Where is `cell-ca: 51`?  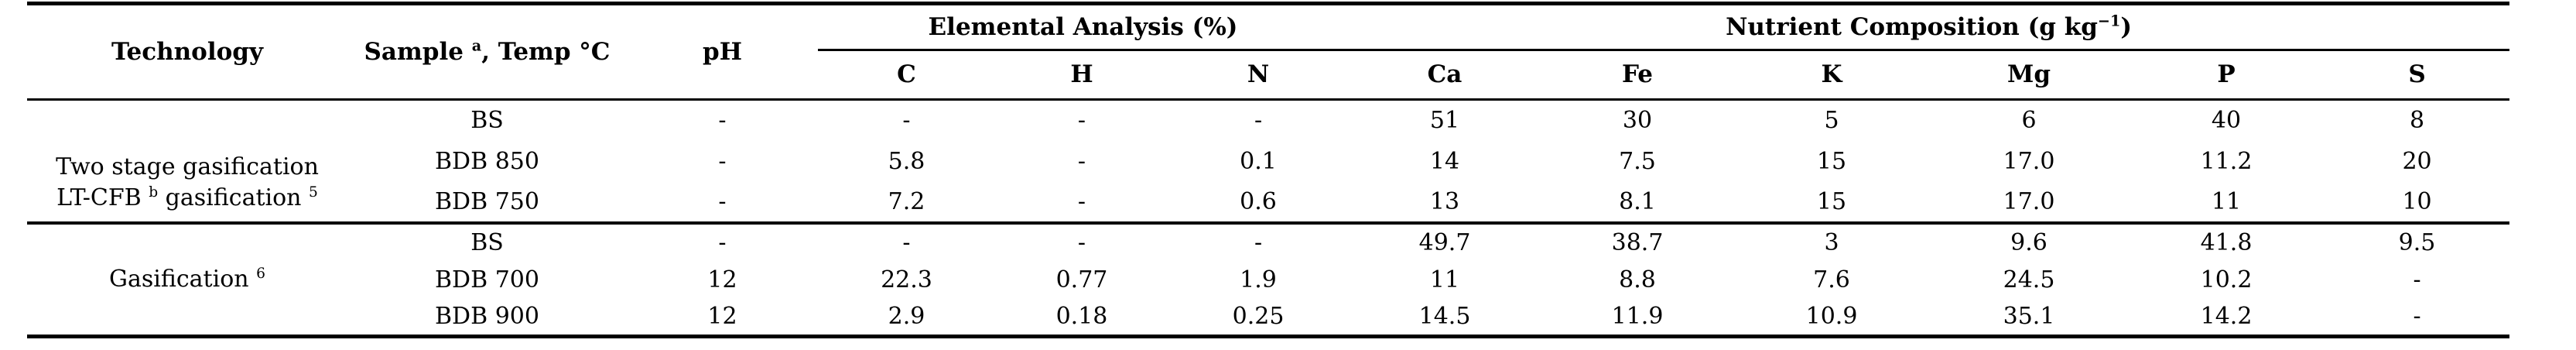
cell-ca: 51 is located at coordinates (1445, 121).